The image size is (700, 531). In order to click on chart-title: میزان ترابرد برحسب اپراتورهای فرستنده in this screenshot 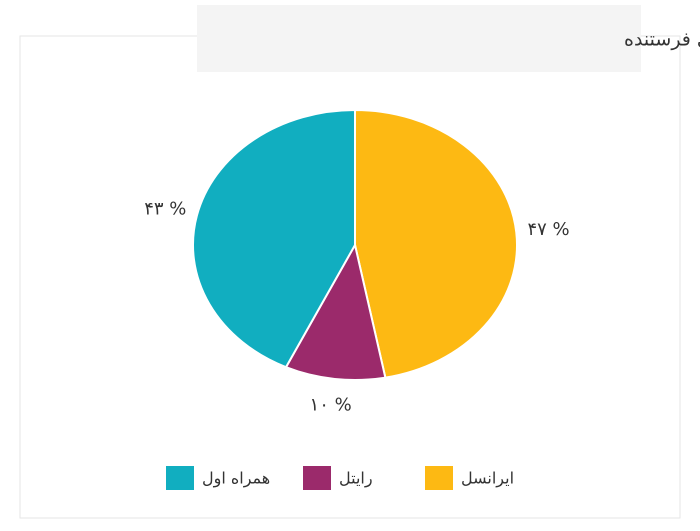, I will do `click(662, 40)`.